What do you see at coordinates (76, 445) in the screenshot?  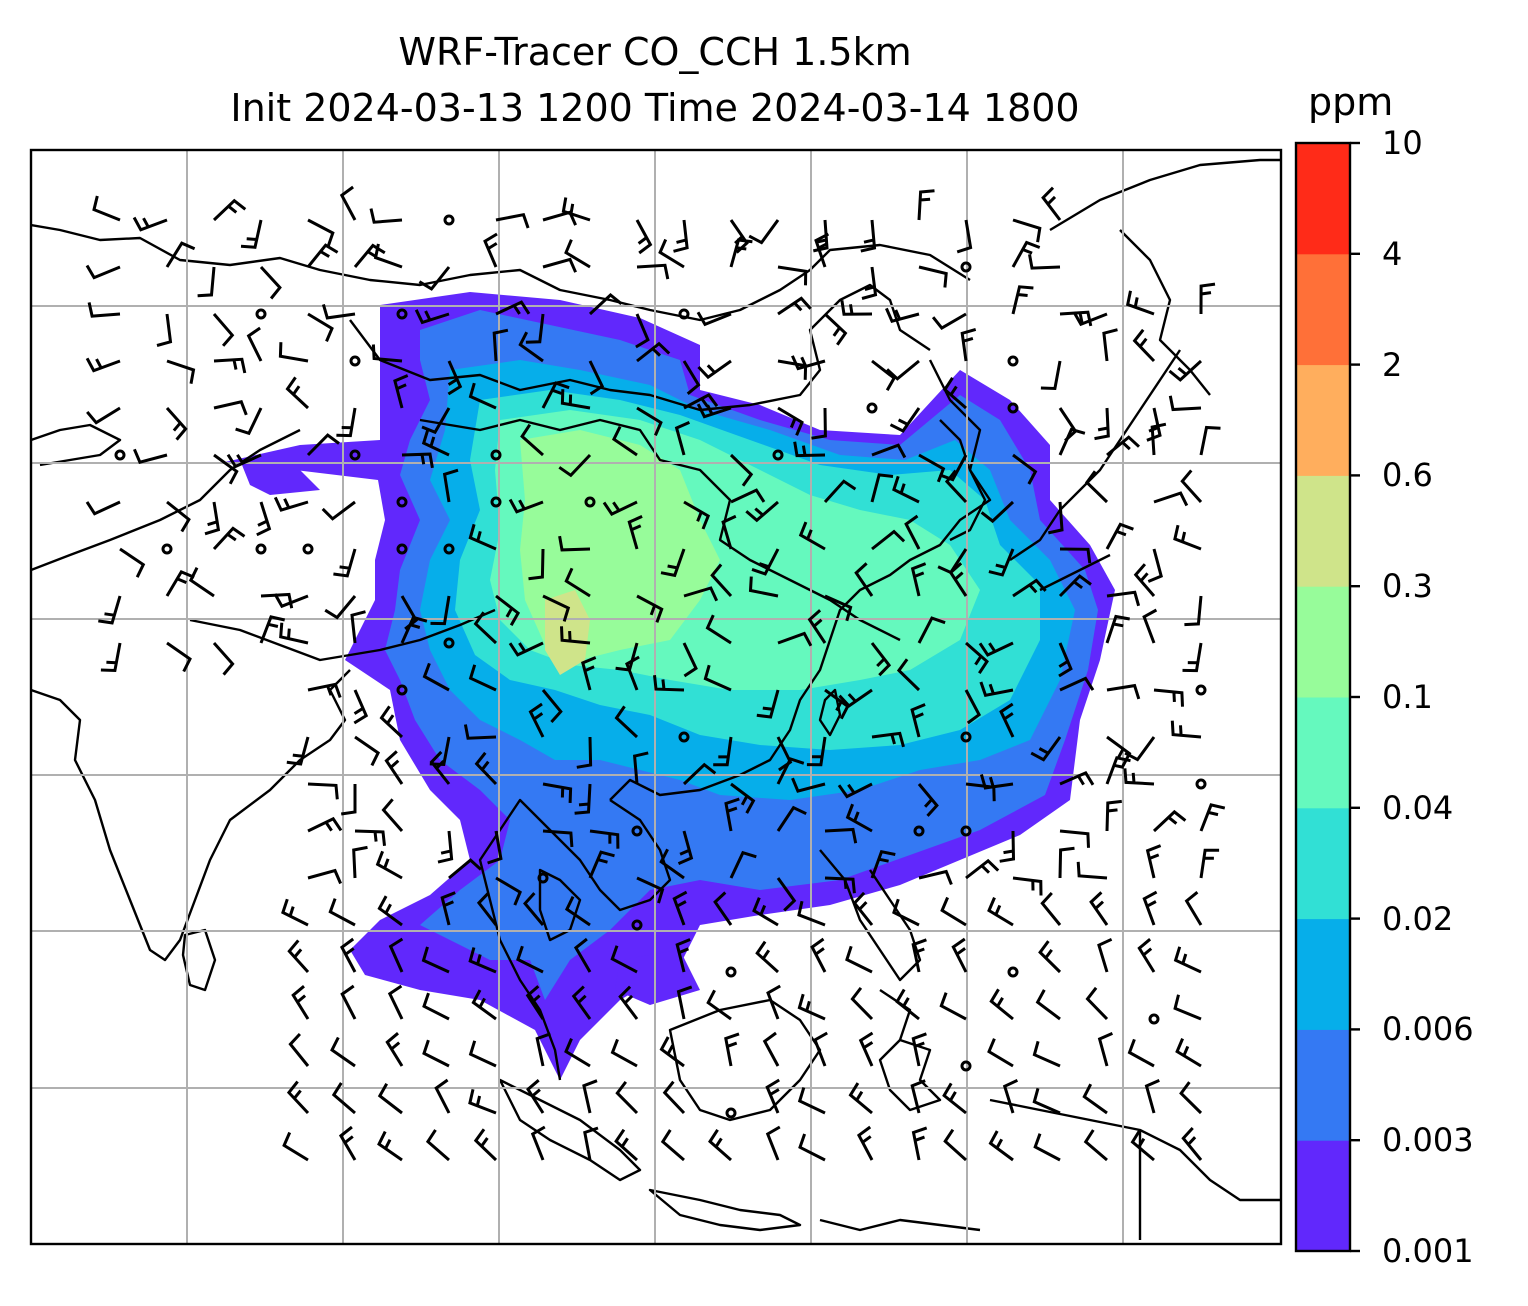 I see `coastline-caspian` at bounding box center [76, 445].